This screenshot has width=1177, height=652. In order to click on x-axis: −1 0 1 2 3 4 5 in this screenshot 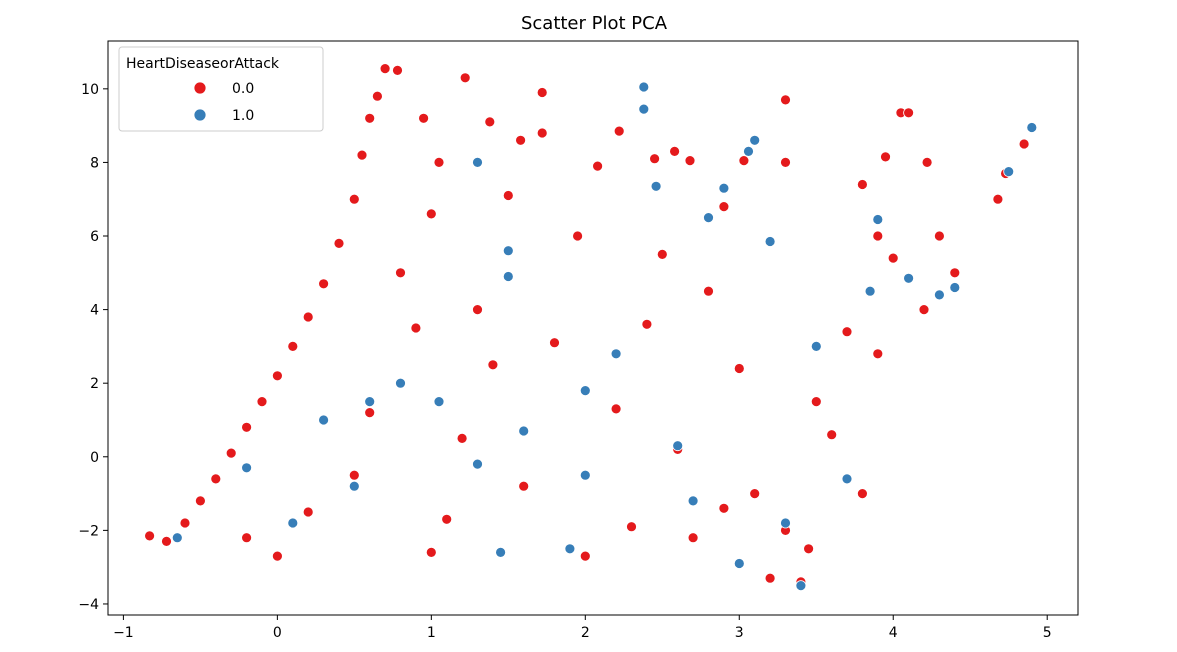, I will do `click(582, 628)`.